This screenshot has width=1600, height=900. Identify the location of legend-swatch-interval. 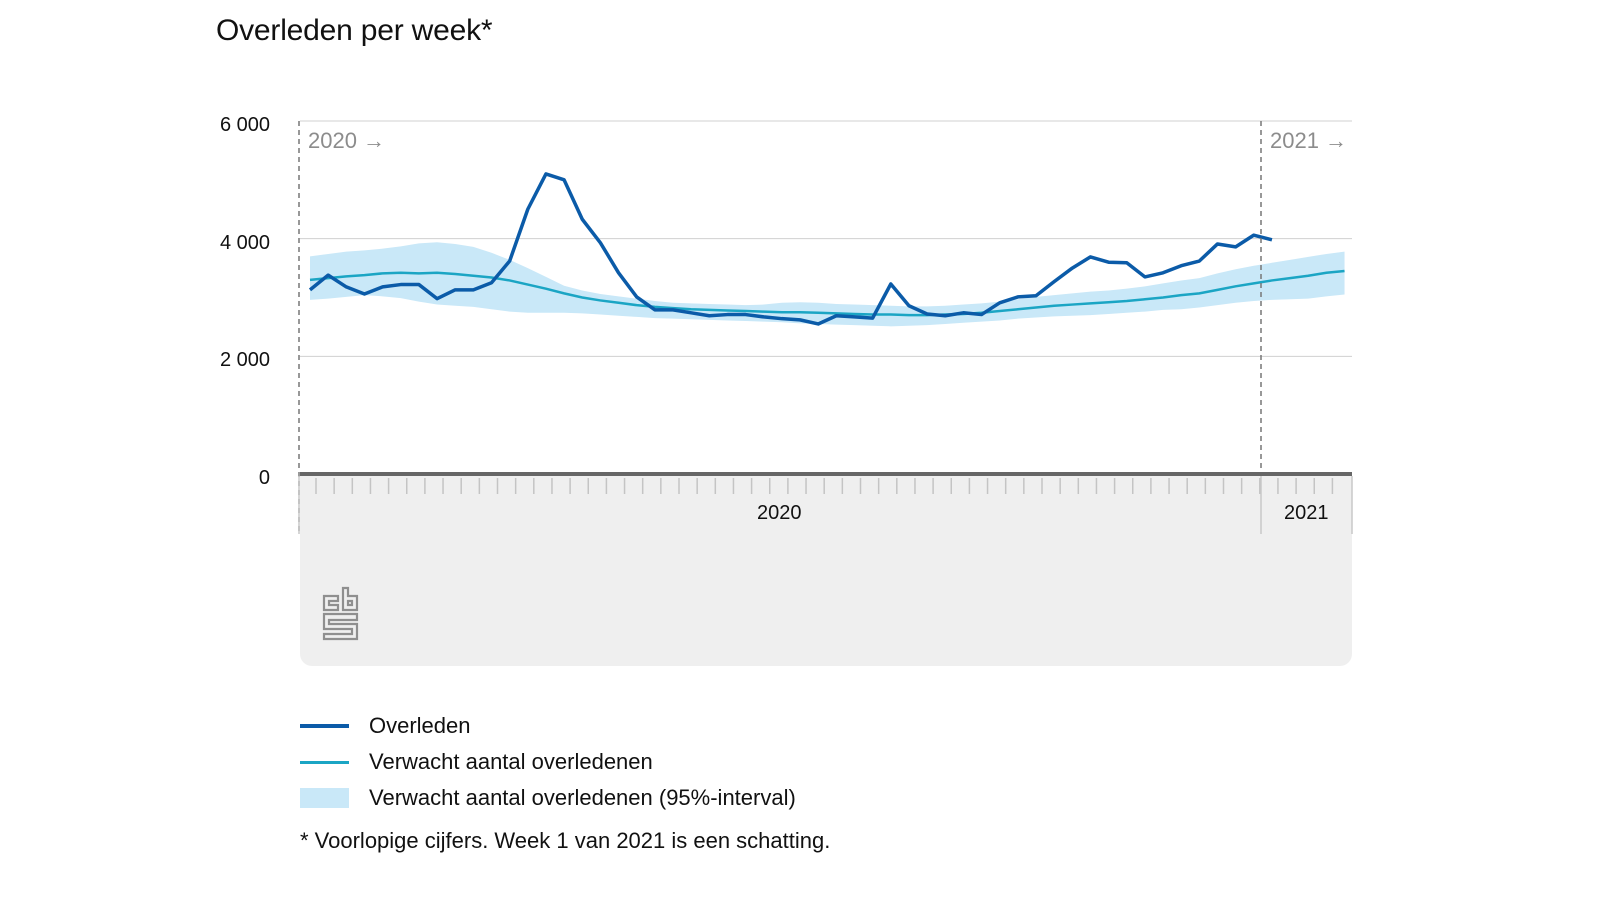
(324, 798).